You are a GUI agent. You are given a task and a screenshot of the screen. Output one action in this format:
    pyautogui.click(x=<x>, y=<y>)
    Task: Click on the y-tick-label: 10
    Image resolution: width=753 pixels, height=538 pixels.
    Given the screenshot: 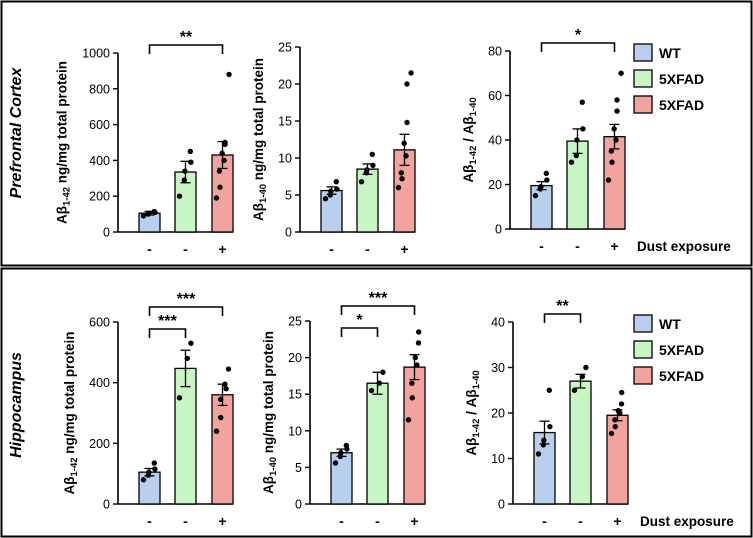 What is the action you would take?
    pyautogui.click(x=498, y=459)
    